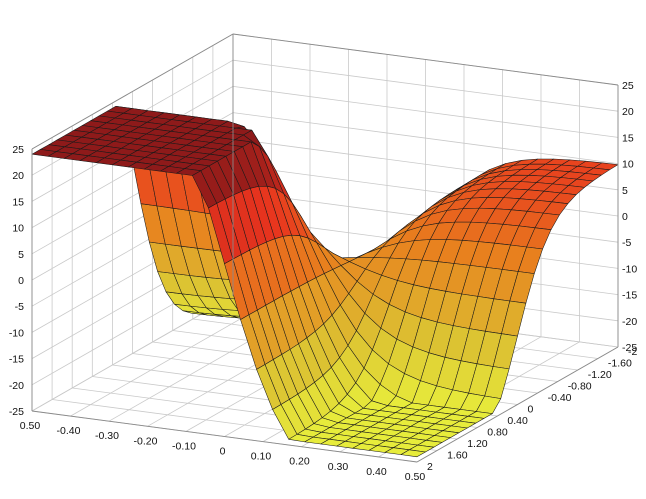  Describe the element at coordinates (628, 138) in the screenshot. I see `z-tick-label-right: 15` at that location.